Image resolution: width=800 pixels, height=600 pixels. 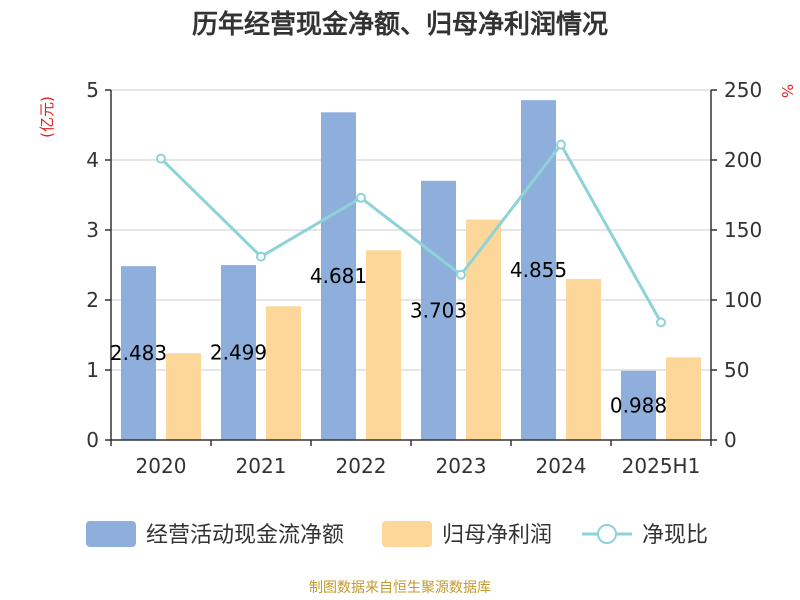 What do you see at coordinates (399, 25) in the screenshot?
I see `chart-title: 历年经营现金净额、归母净利润情况` at bounding box center [399, 25].